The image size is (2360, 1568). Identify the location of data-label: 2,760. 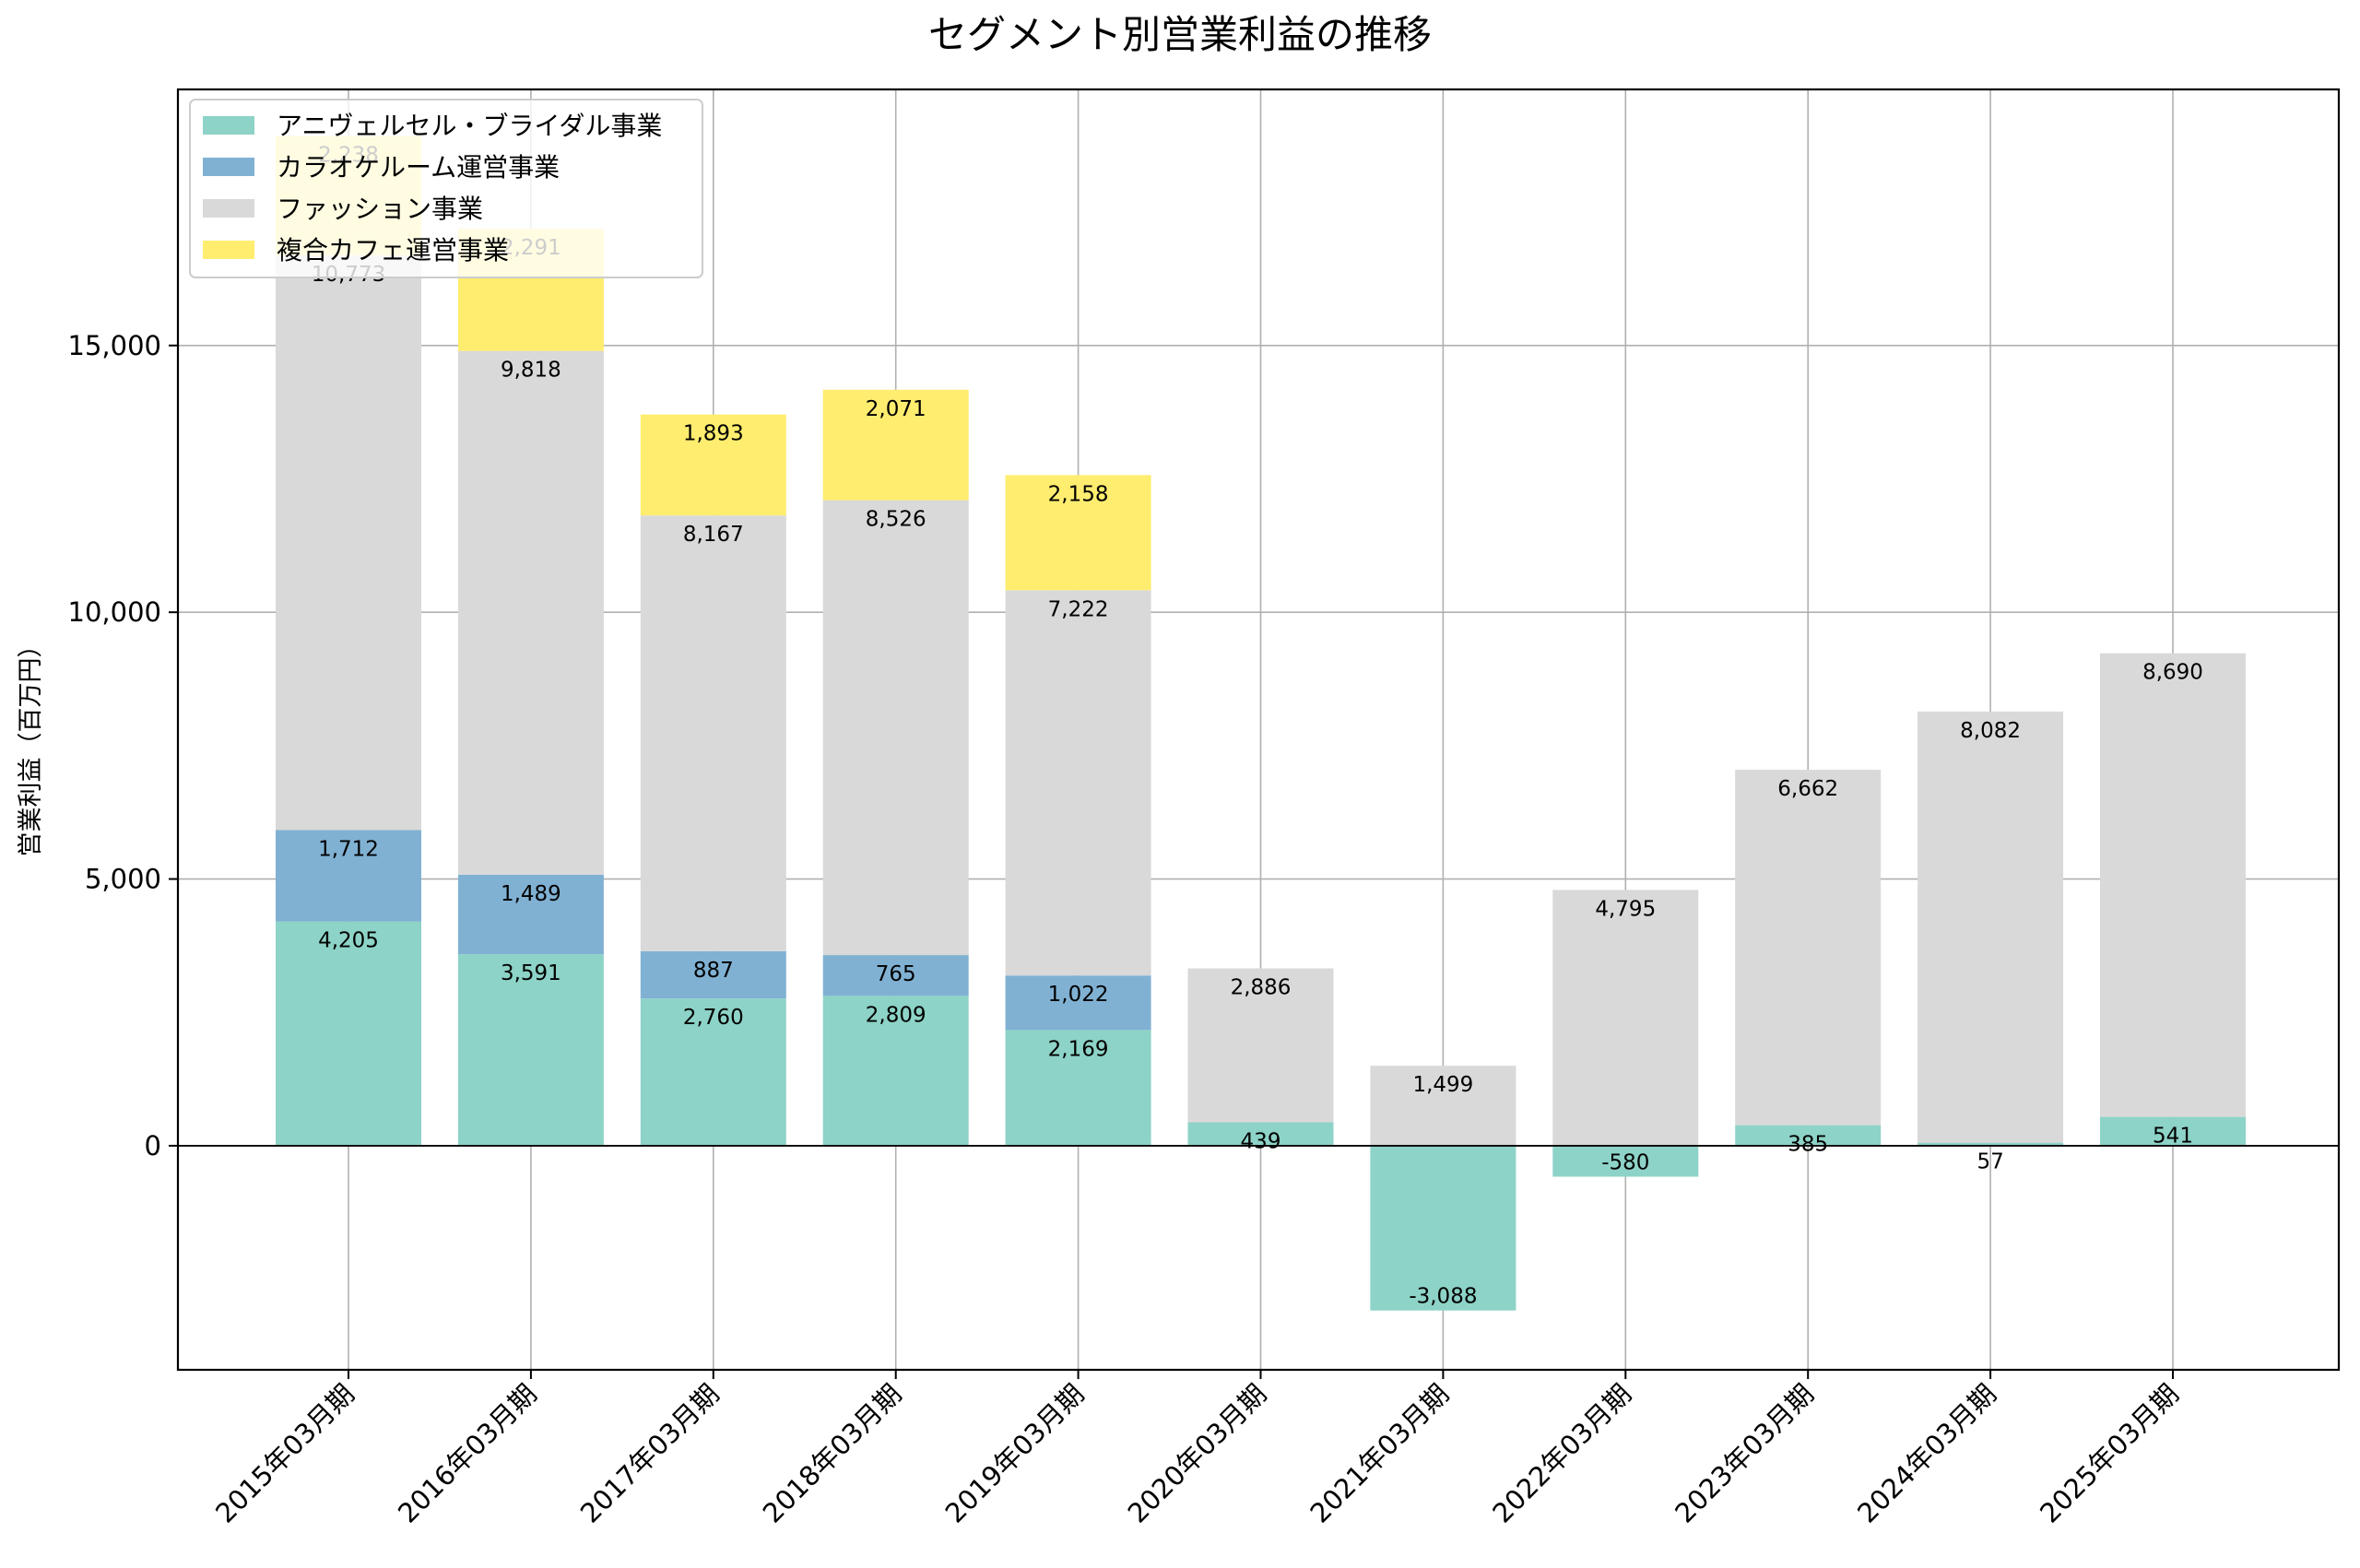
(713, 1018).